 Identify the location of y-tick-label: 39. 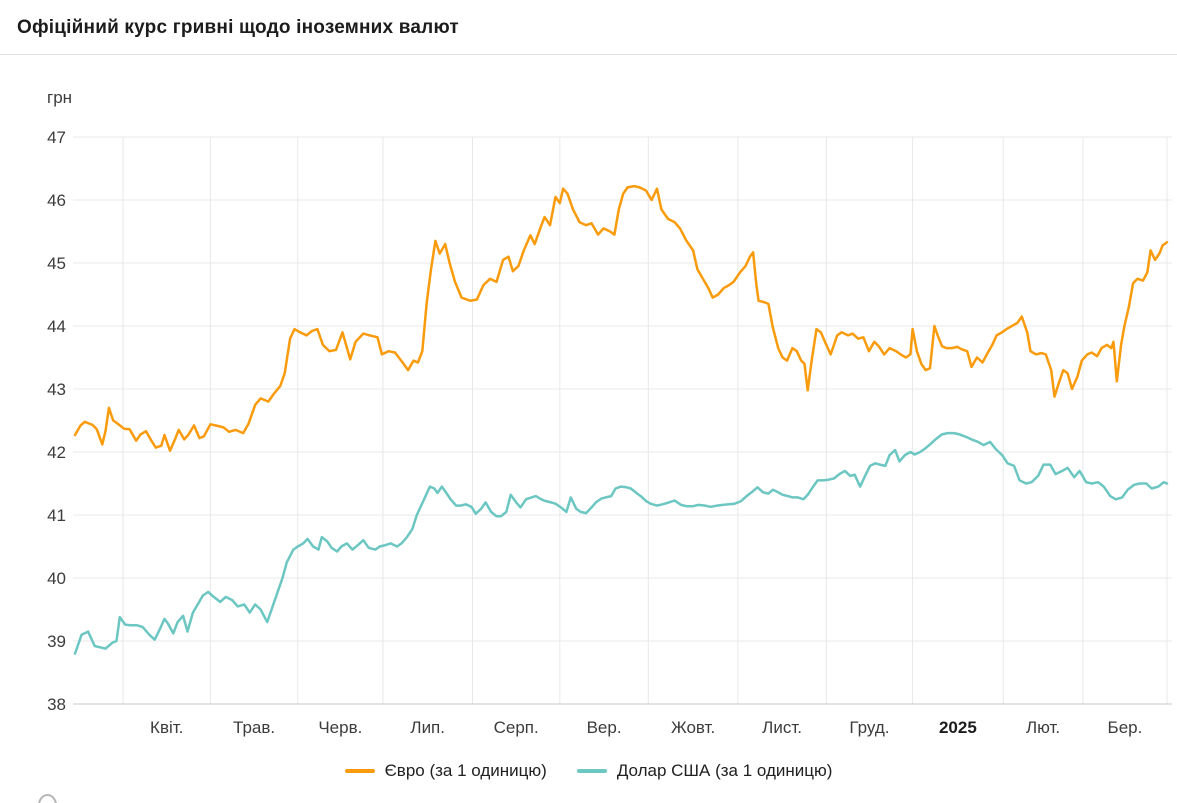
(56, 641).